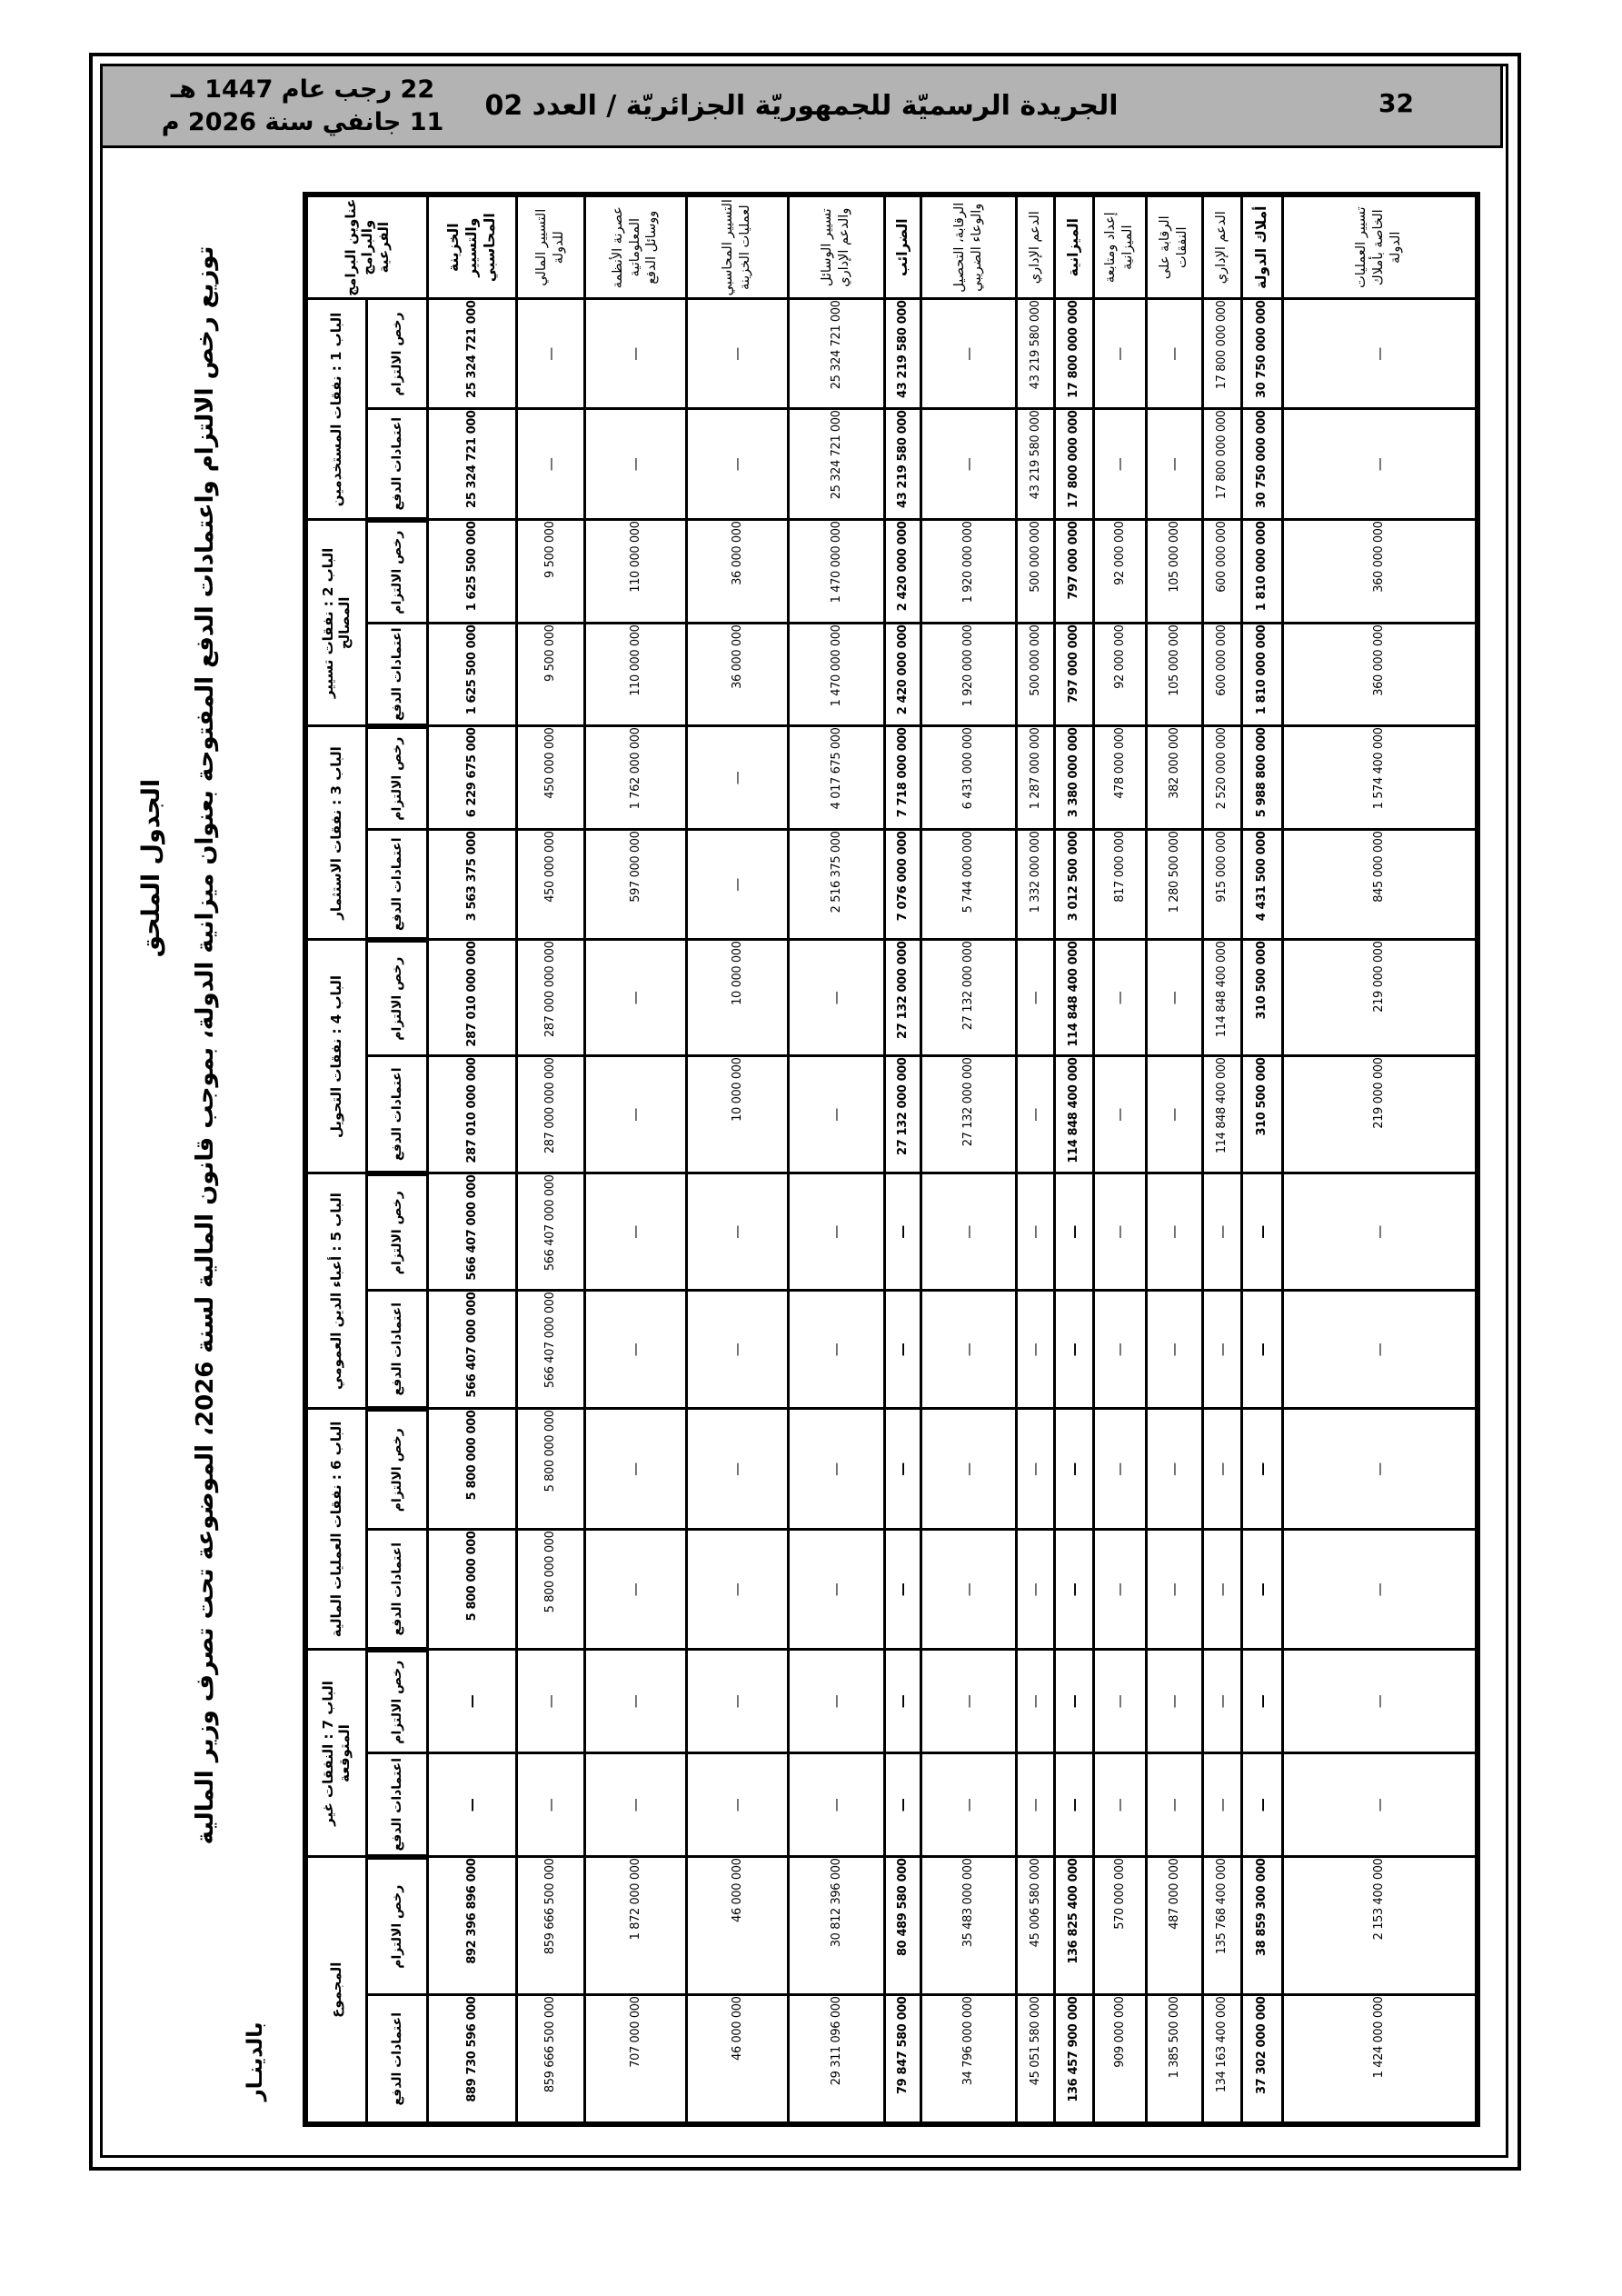 The width and height of the screenshot is (1622, 2296). Describe the element at coordinates (1221, 1114) in the screenshot. I see `value-cell: 114 848 400 000` at that location.